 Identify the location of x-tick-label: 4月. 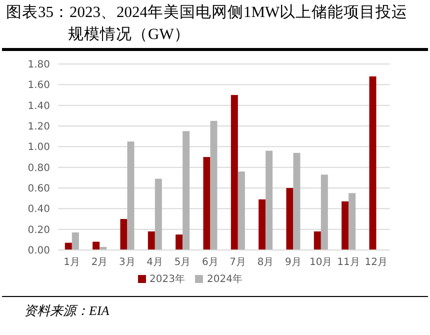
(155, 262).